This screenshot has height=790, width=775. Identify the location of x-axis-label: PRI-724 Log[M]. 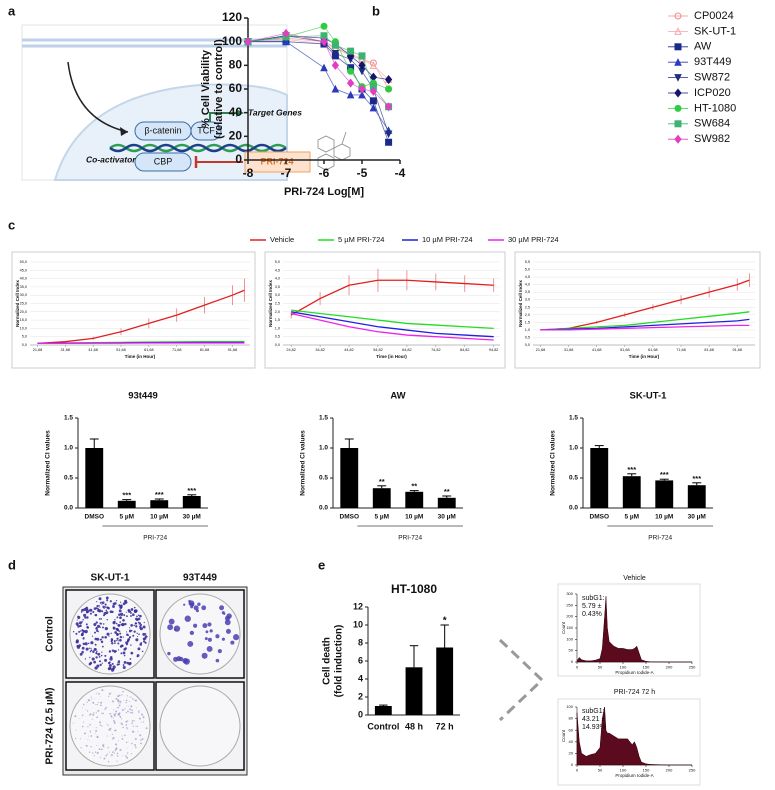
(324, 192).